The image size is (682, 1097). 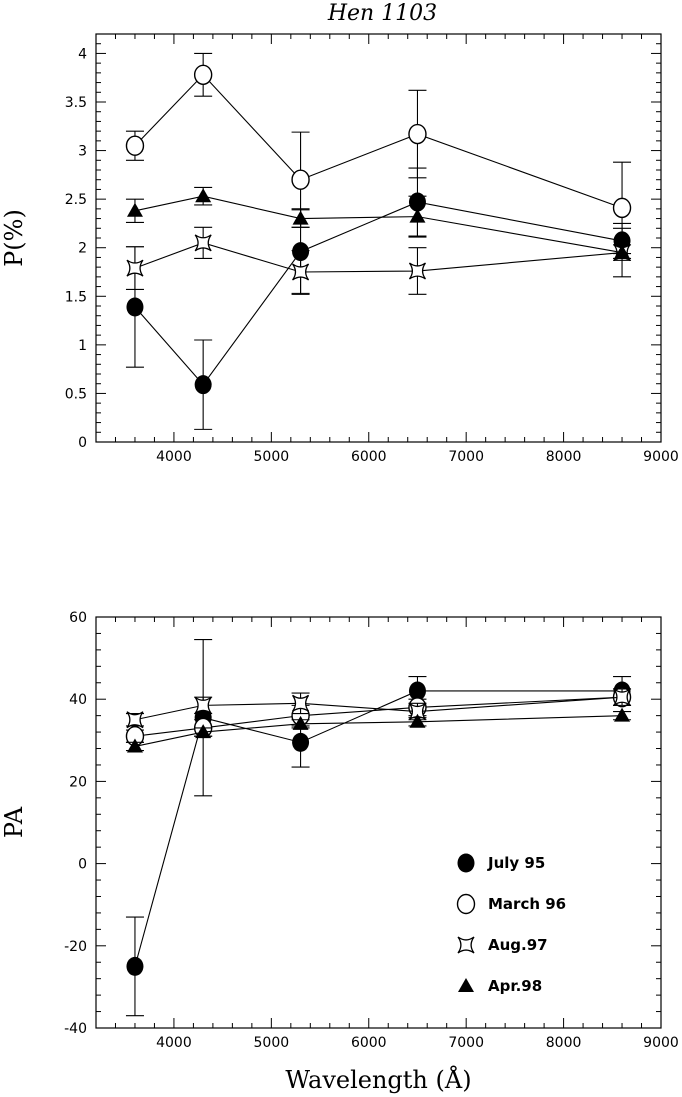 What do you see at coordinates (378, 260) in the screenshot?
I see `series-star` at bounding box center [378, 260].